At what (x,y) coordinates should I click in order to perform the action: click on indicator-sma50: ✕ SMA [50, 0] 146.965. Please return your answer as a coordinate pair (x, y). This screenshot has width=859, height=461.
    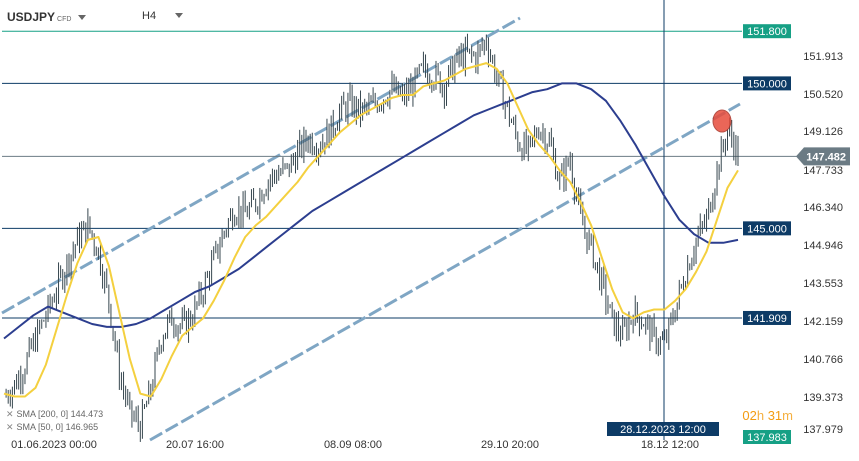
    Looking at the image, I should click on (52, 427).